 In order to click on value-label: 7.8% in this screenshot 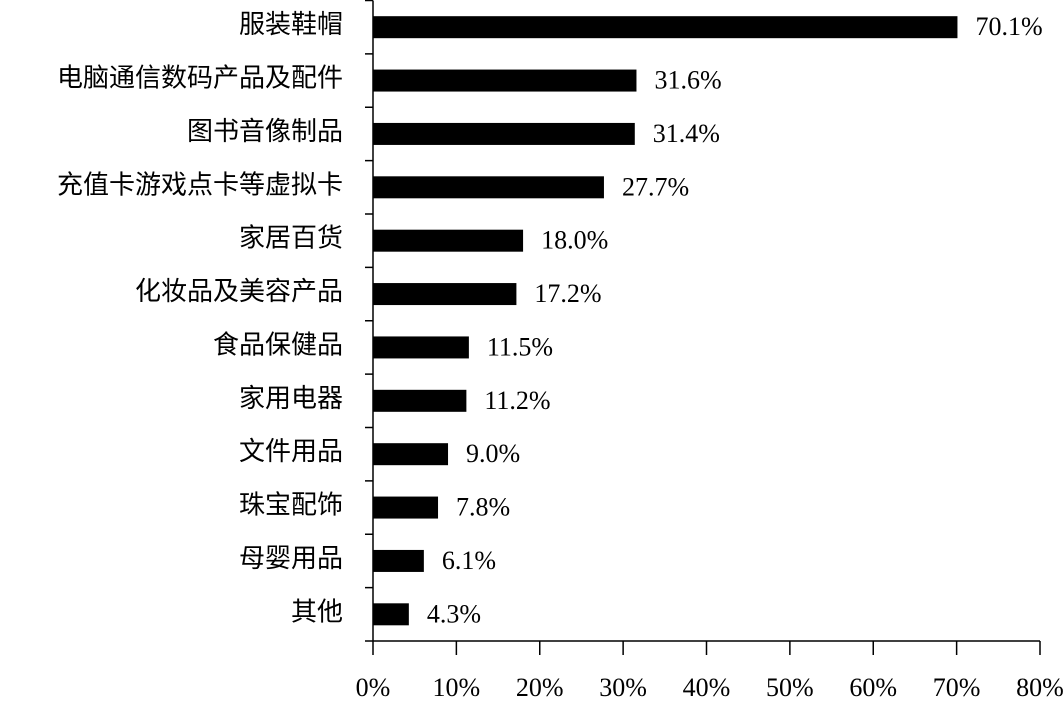, I will do `click(483, 507)`.